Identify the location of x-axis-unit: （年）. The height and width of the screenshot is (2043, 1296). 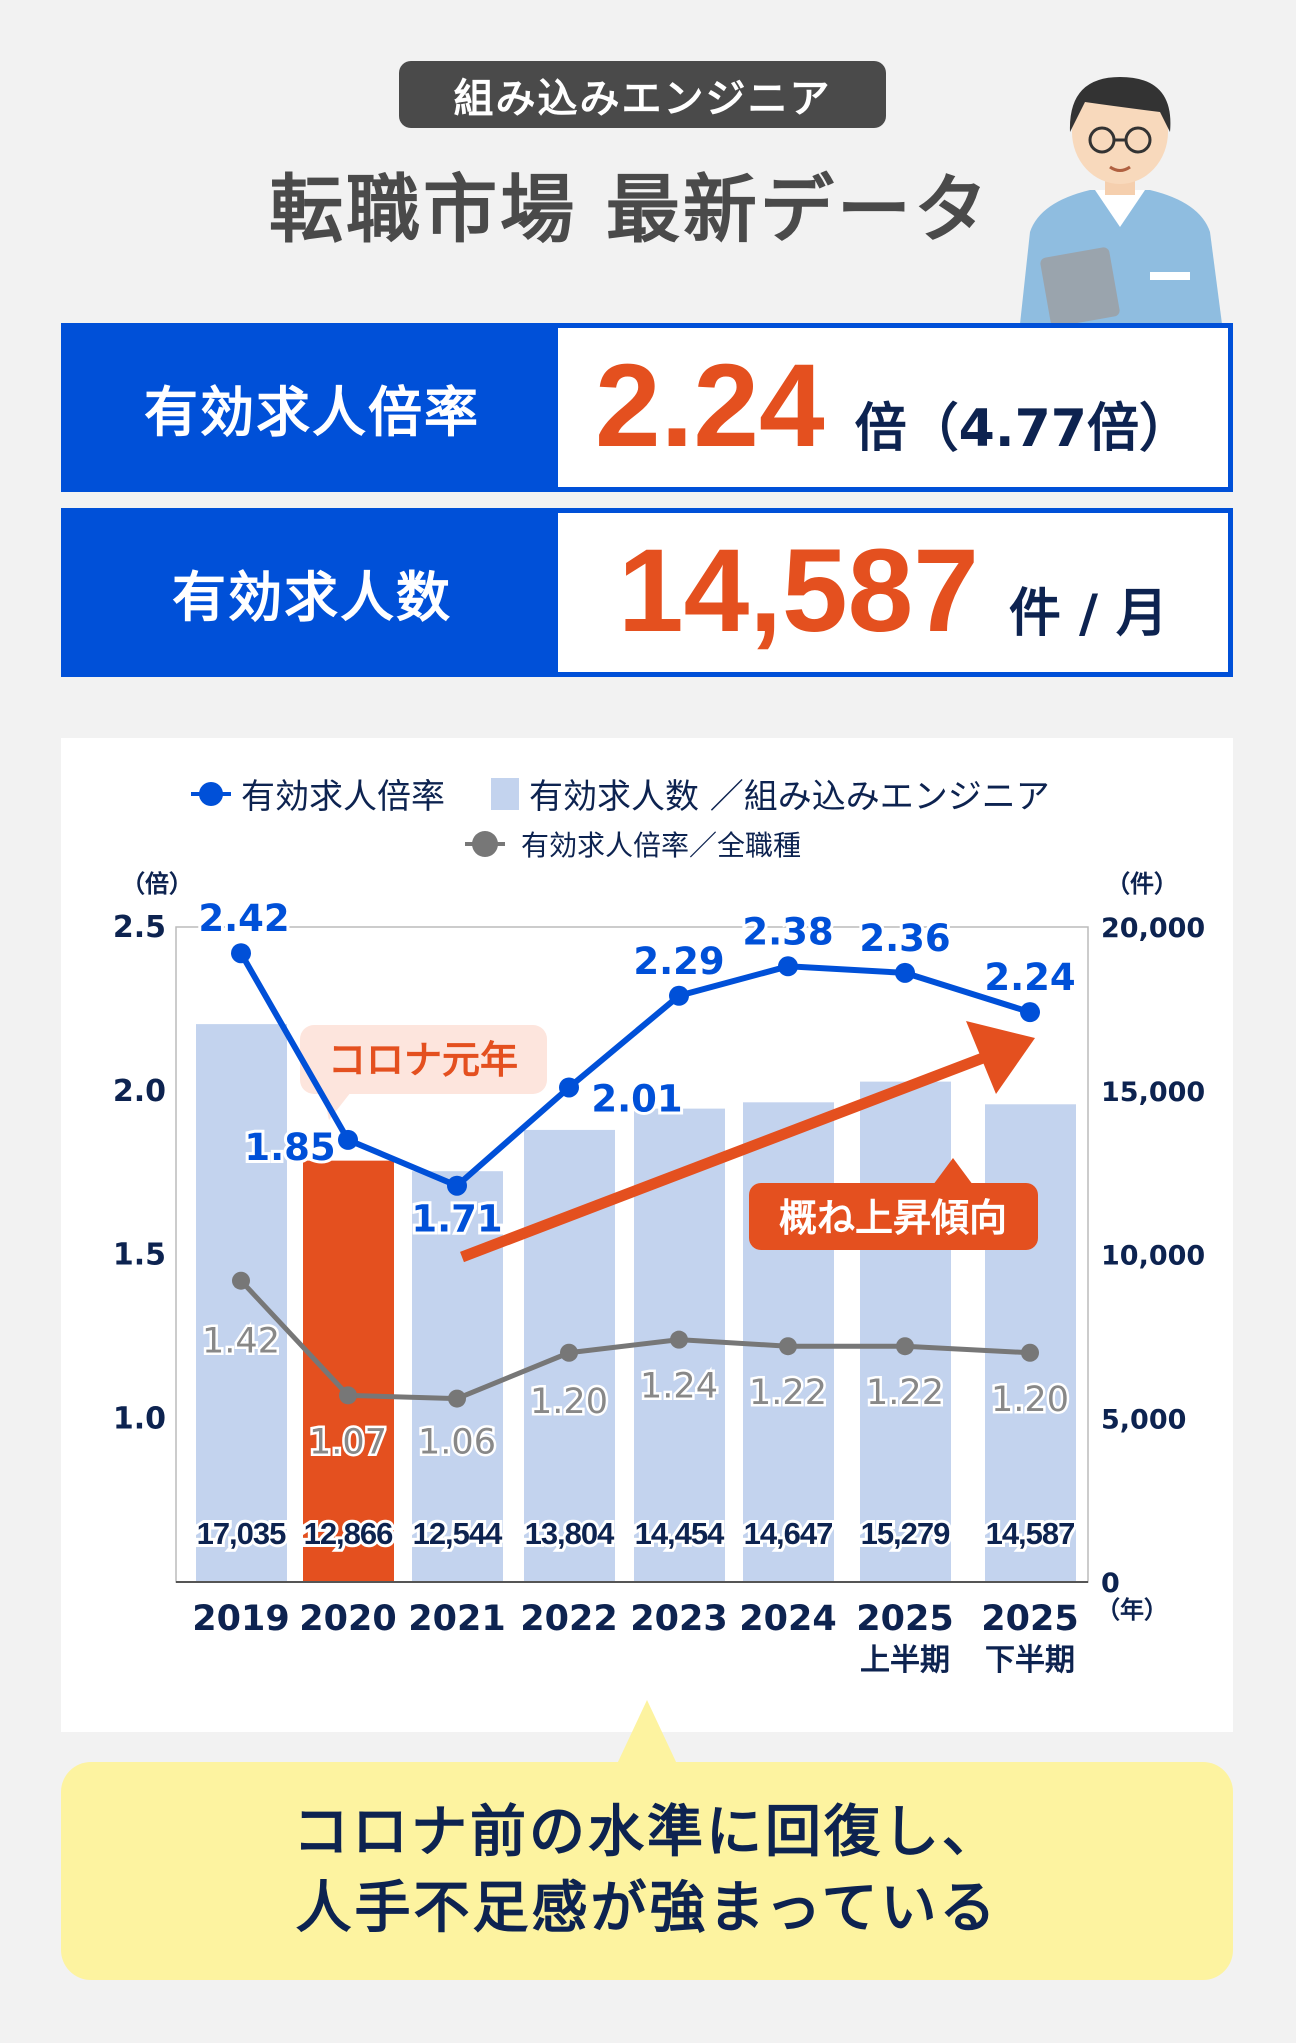
(1132, 1610).